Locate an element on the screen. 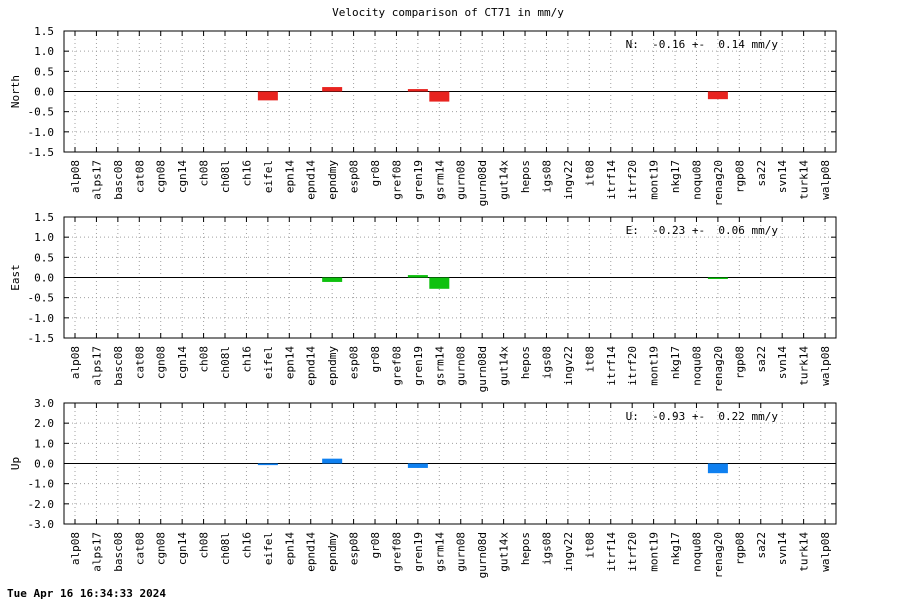  x-tick-label: renag20 is located at coordinates (718, 183).